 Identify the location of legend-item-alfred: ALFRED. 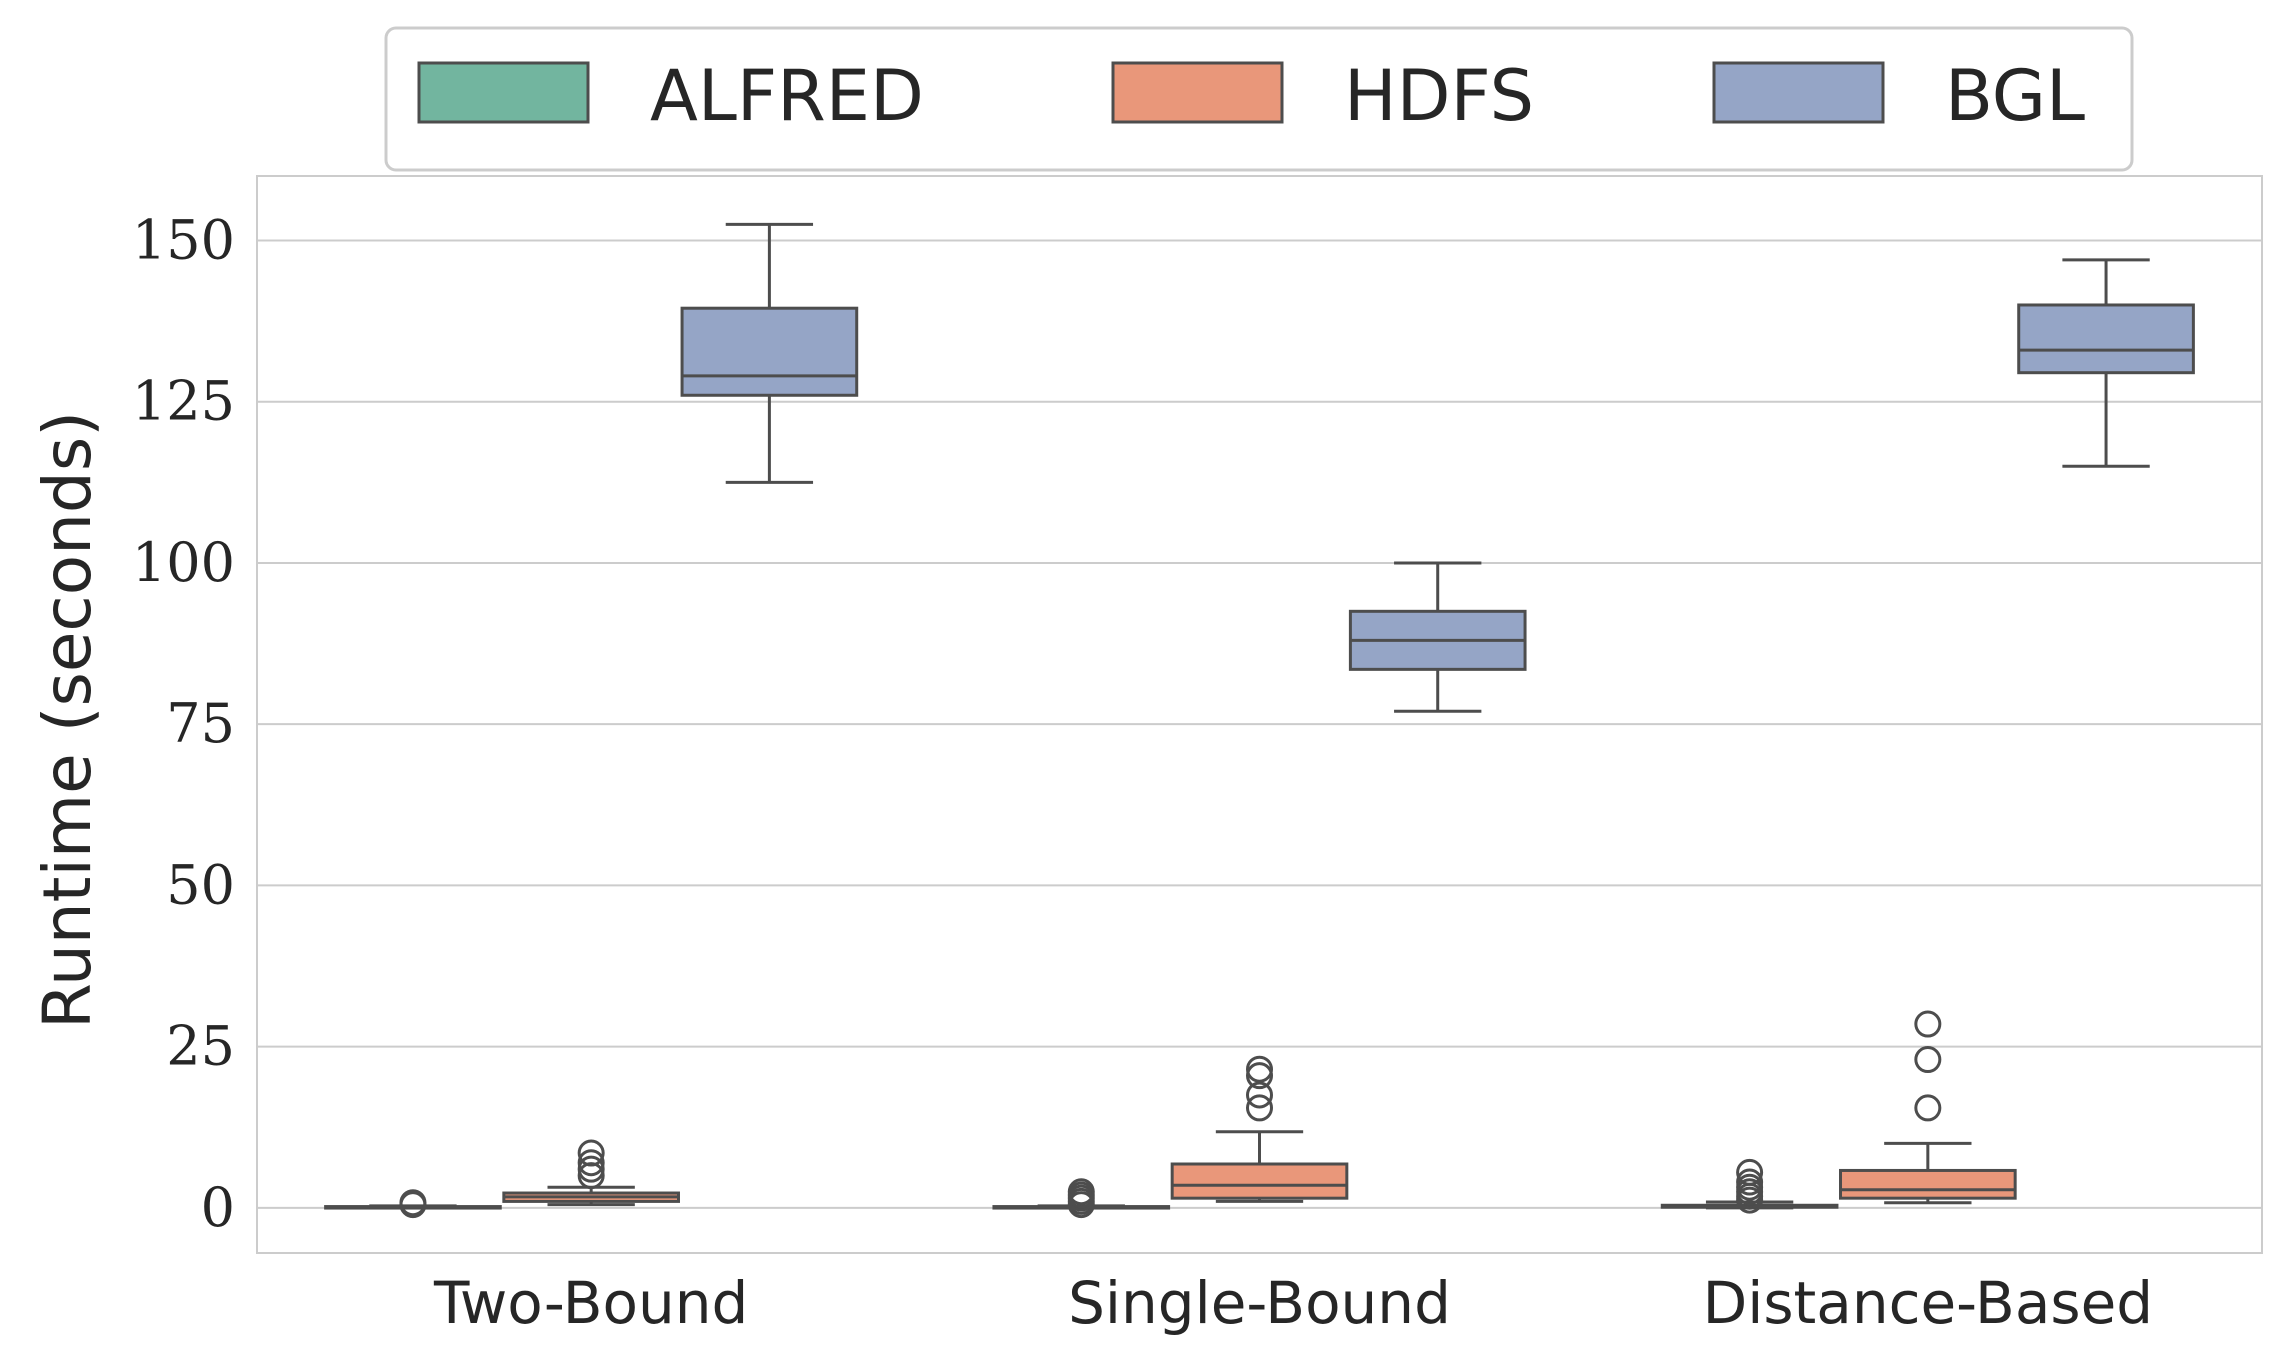
(670, 96).